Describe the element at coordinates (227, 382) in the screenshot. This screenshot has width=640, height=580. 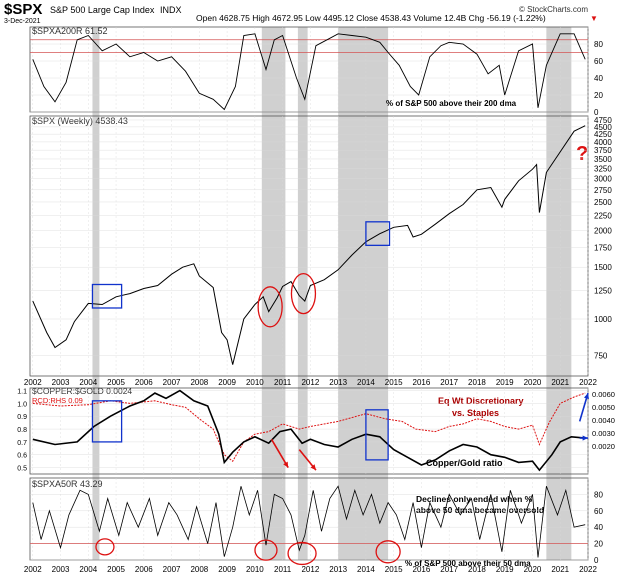
I see `xtick-top-2009: 2009` at that location.